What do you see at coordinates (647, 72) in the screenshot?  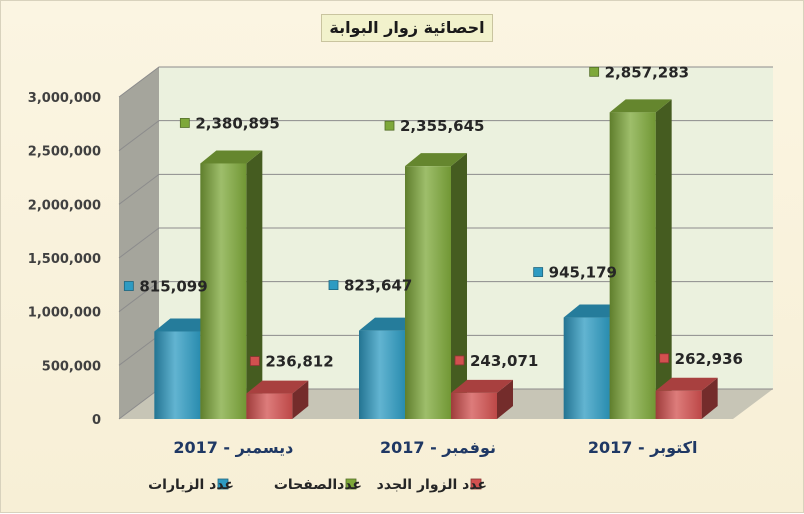 I see `data-label: 2,857,283` at bounding box center [647, 72].